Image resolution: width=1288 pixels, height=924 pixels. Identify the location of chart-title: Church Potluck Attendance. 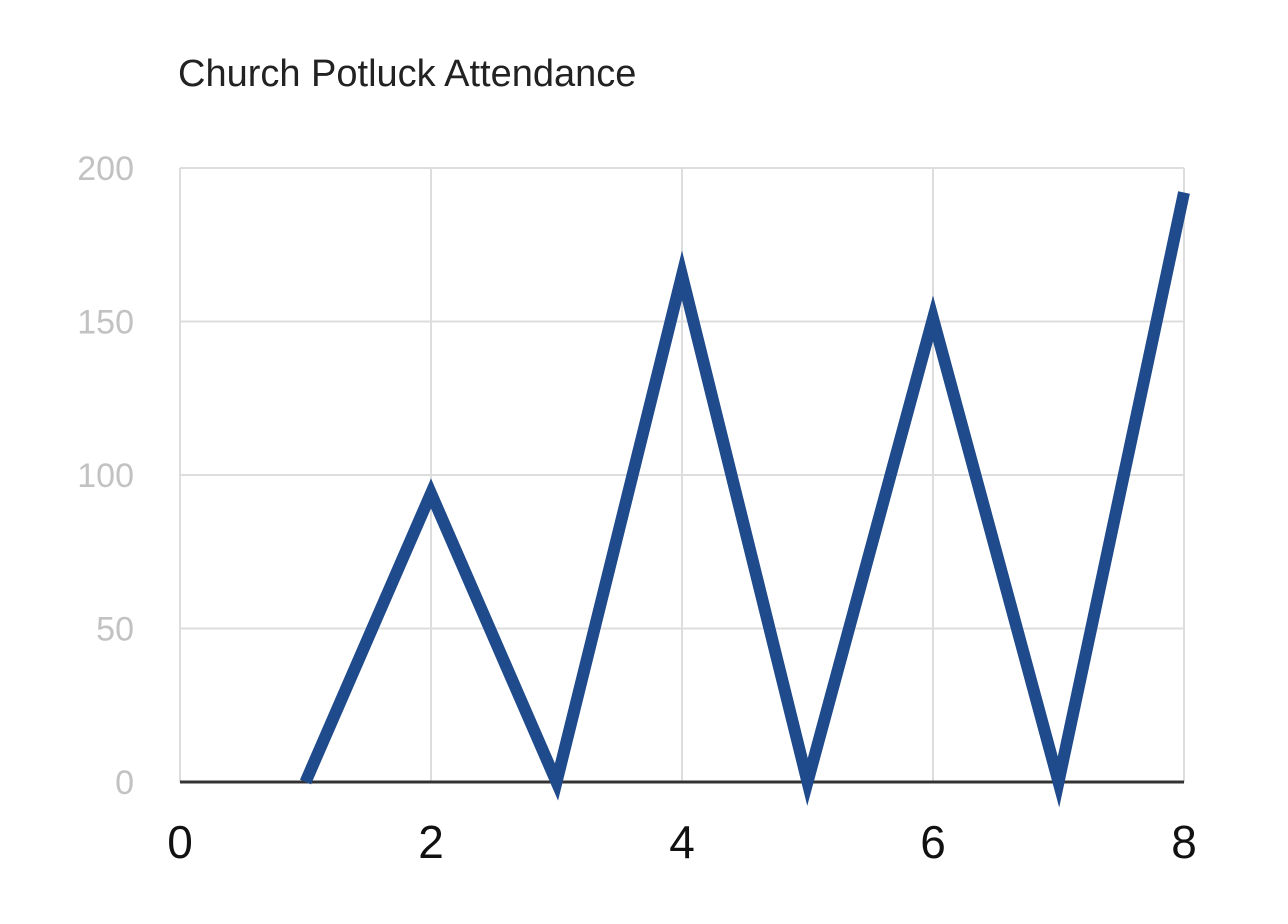
(407, 74).